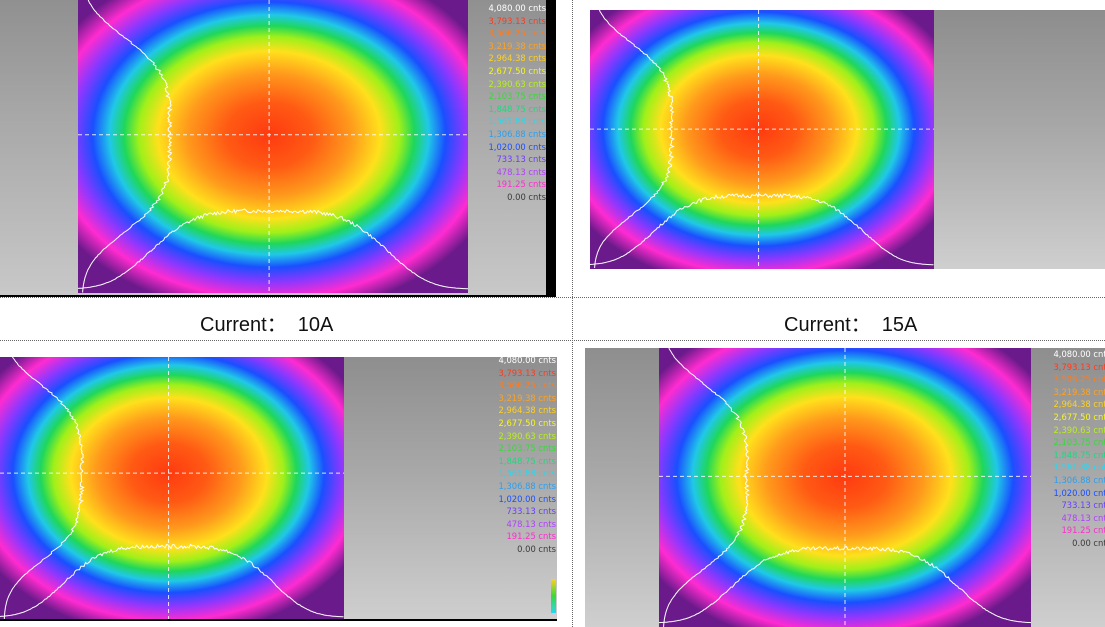 The width and height of the screenshot is (1105, 627). What do you see at coordinates (851, 325) in the screenshot?
I see `caption-current-15a: Current： 15A` at bounding box center [851, 325].